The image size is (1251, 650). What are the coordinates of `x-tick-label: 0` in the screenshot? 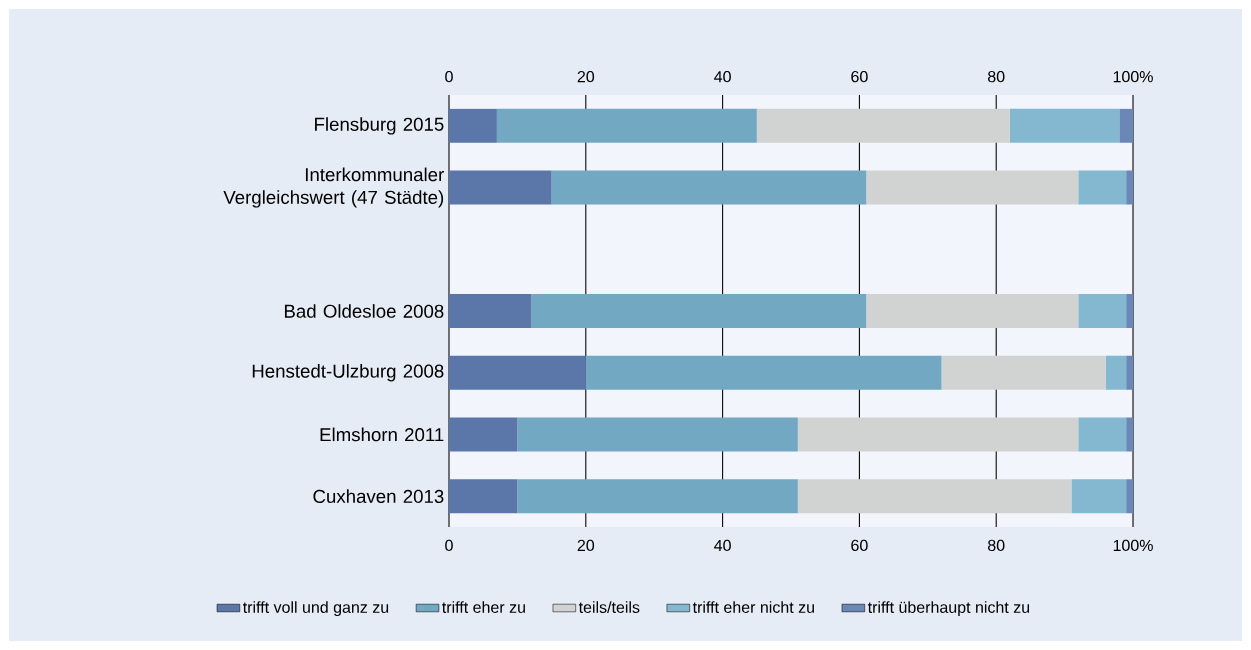 It's located at (449, 545).